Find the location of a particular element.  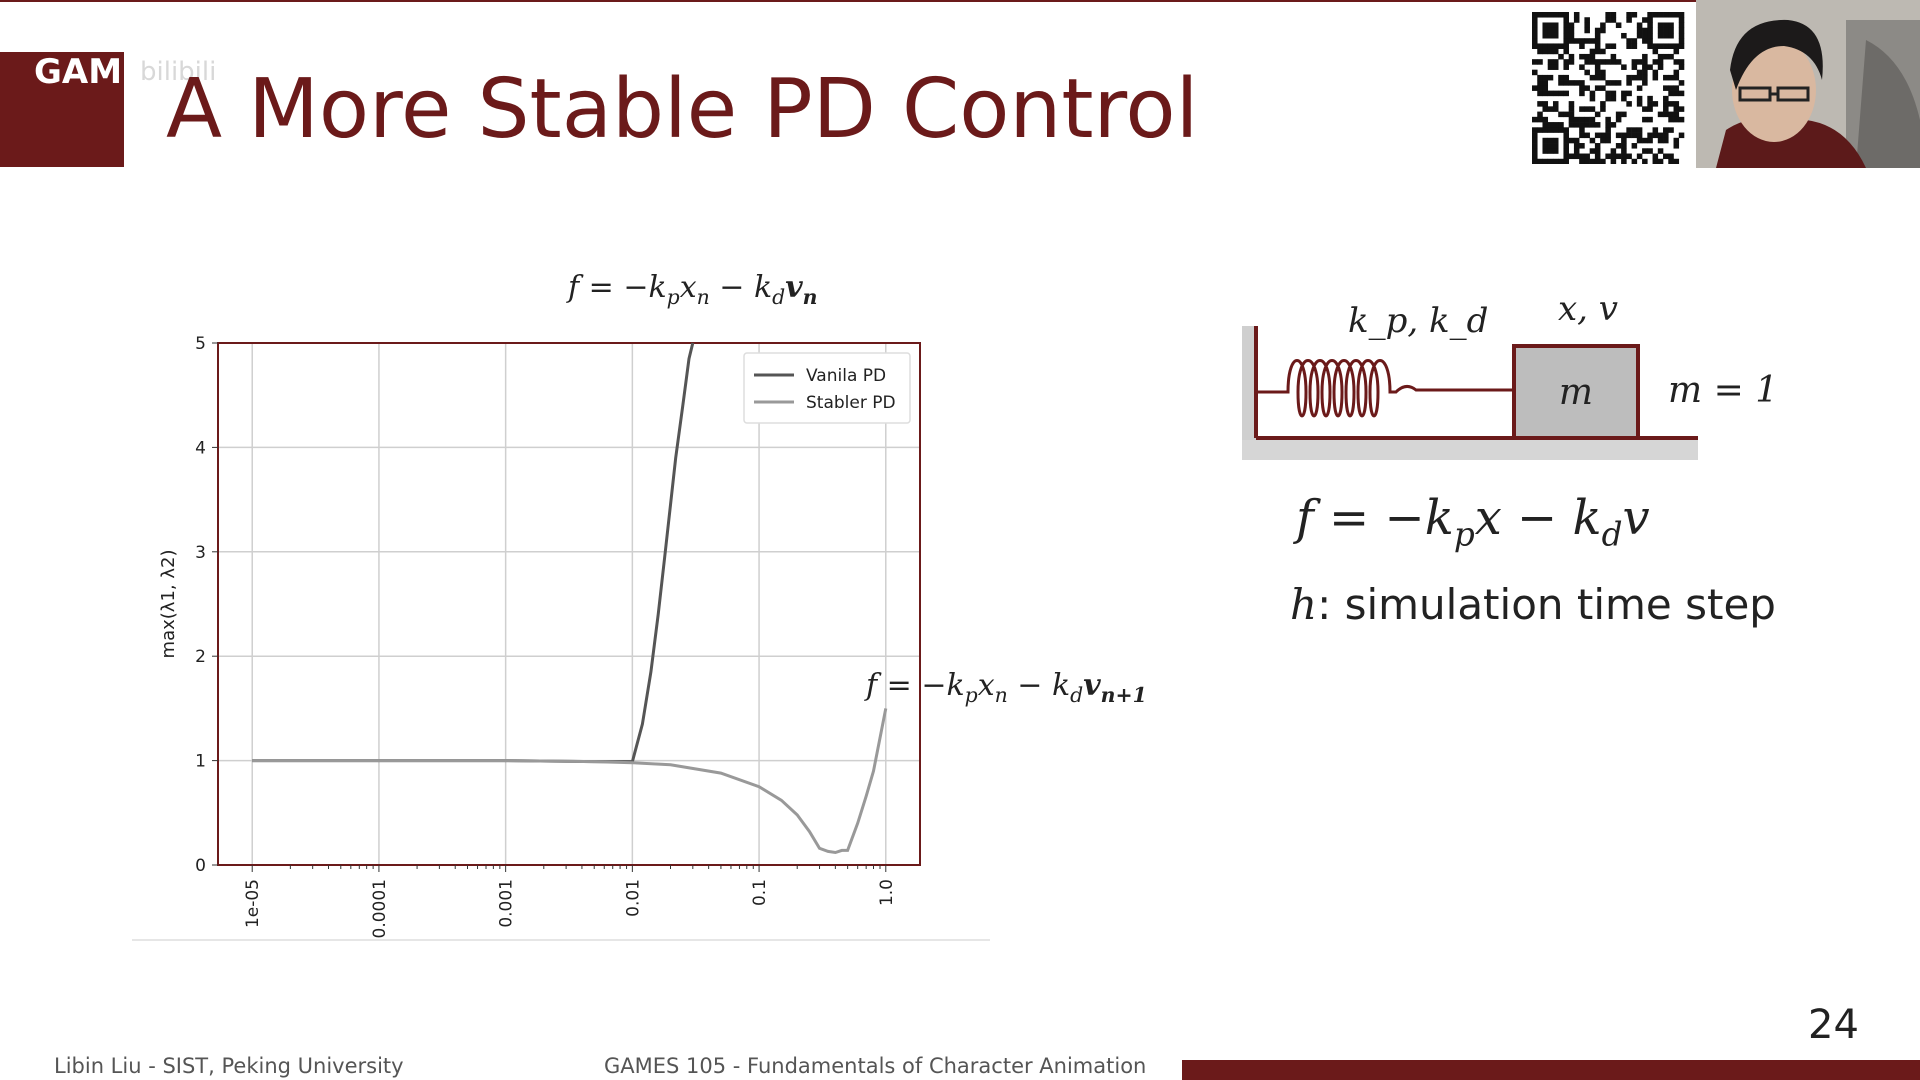

spring-mass-diagram: k_p, k_d x, v m m = 1 is located at coordinates (1518, 379).